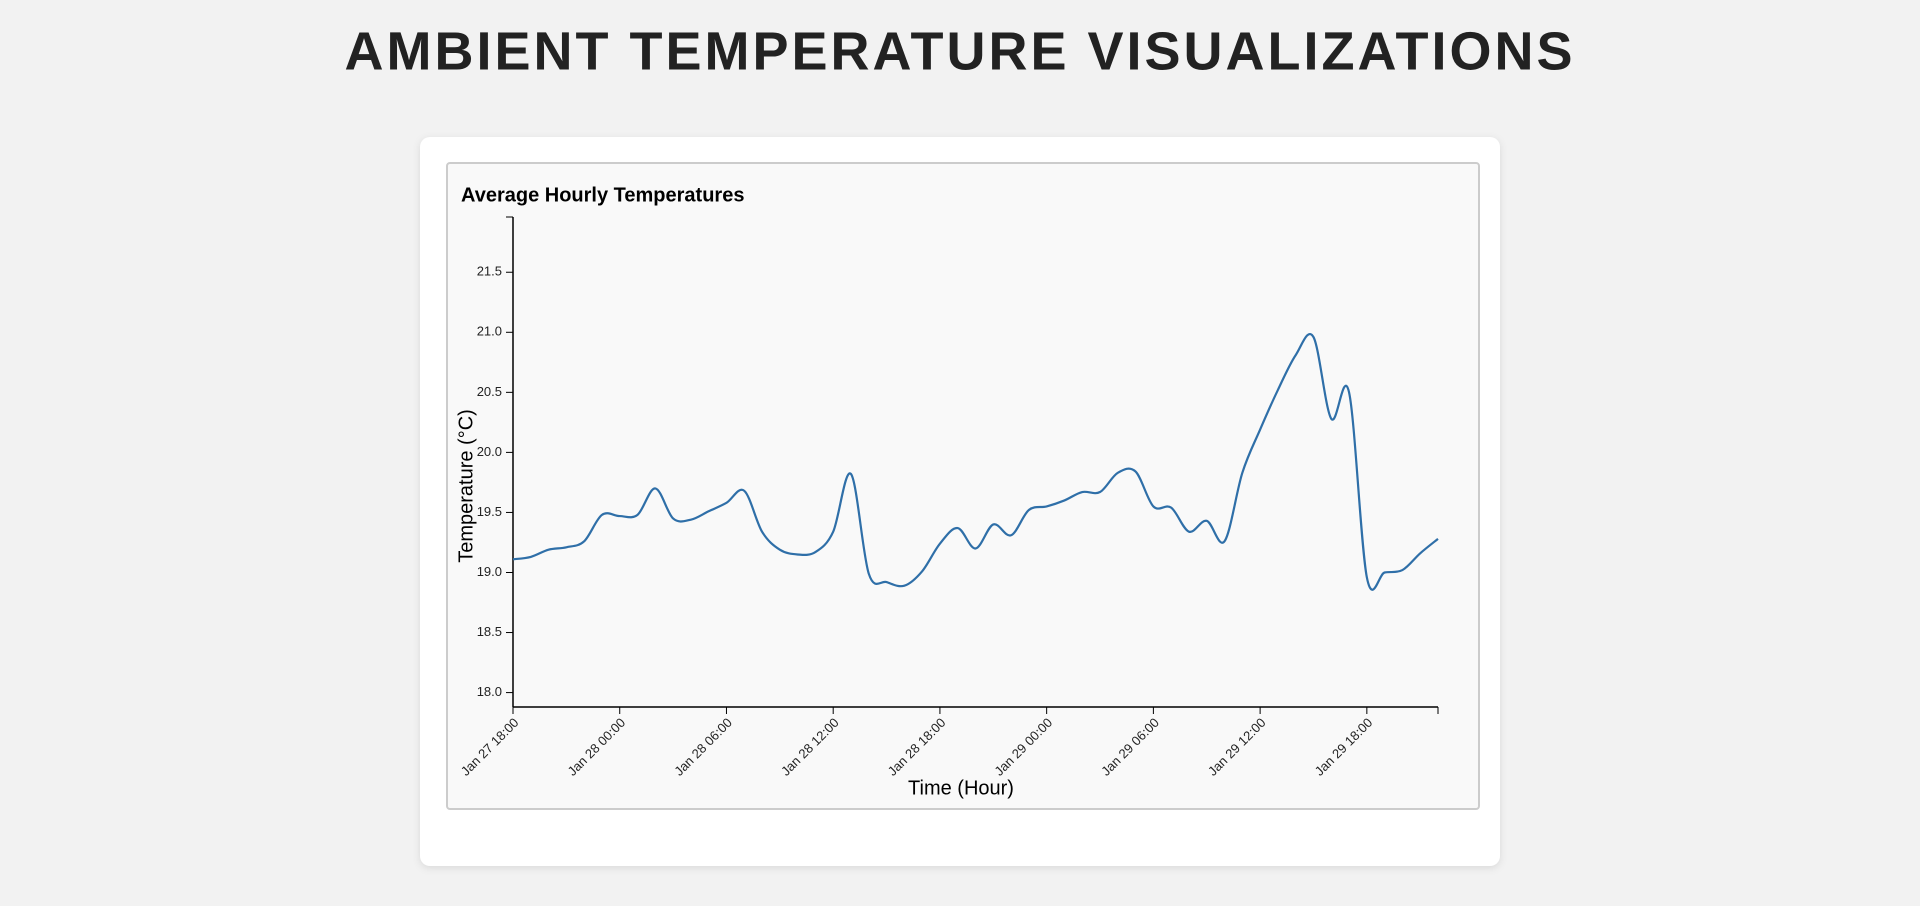 Image resolution: width=1920 pixels, height=906 pixels. Describe the element at coordinates (975, 462) in the screenshot. I see `temperature-line` at that location.